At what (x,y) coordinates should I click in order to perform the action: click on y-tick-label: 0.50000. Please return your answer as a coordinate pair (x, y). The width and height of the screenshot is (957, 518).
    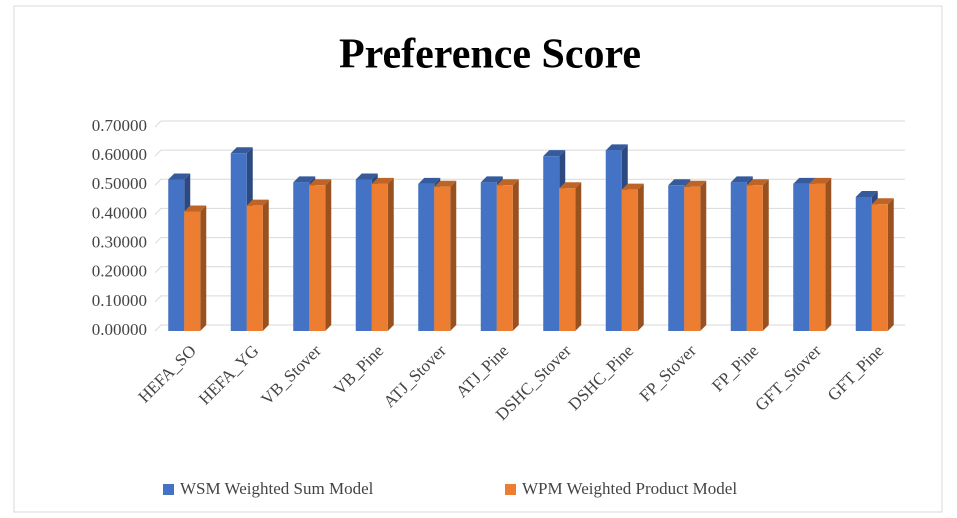
    Looking at the image, I should click on (119, 183).